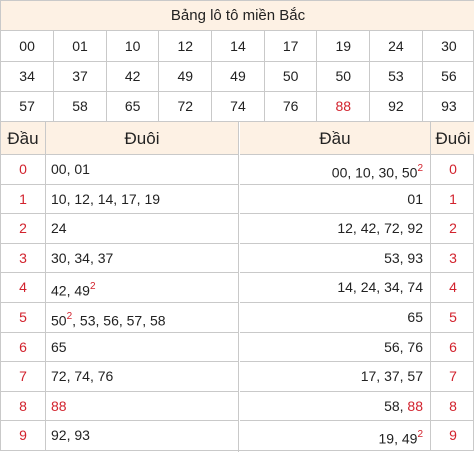  Describe the element at coordinates (453, 198) in the screenshot. I see `tail-digit: 1` at that location.